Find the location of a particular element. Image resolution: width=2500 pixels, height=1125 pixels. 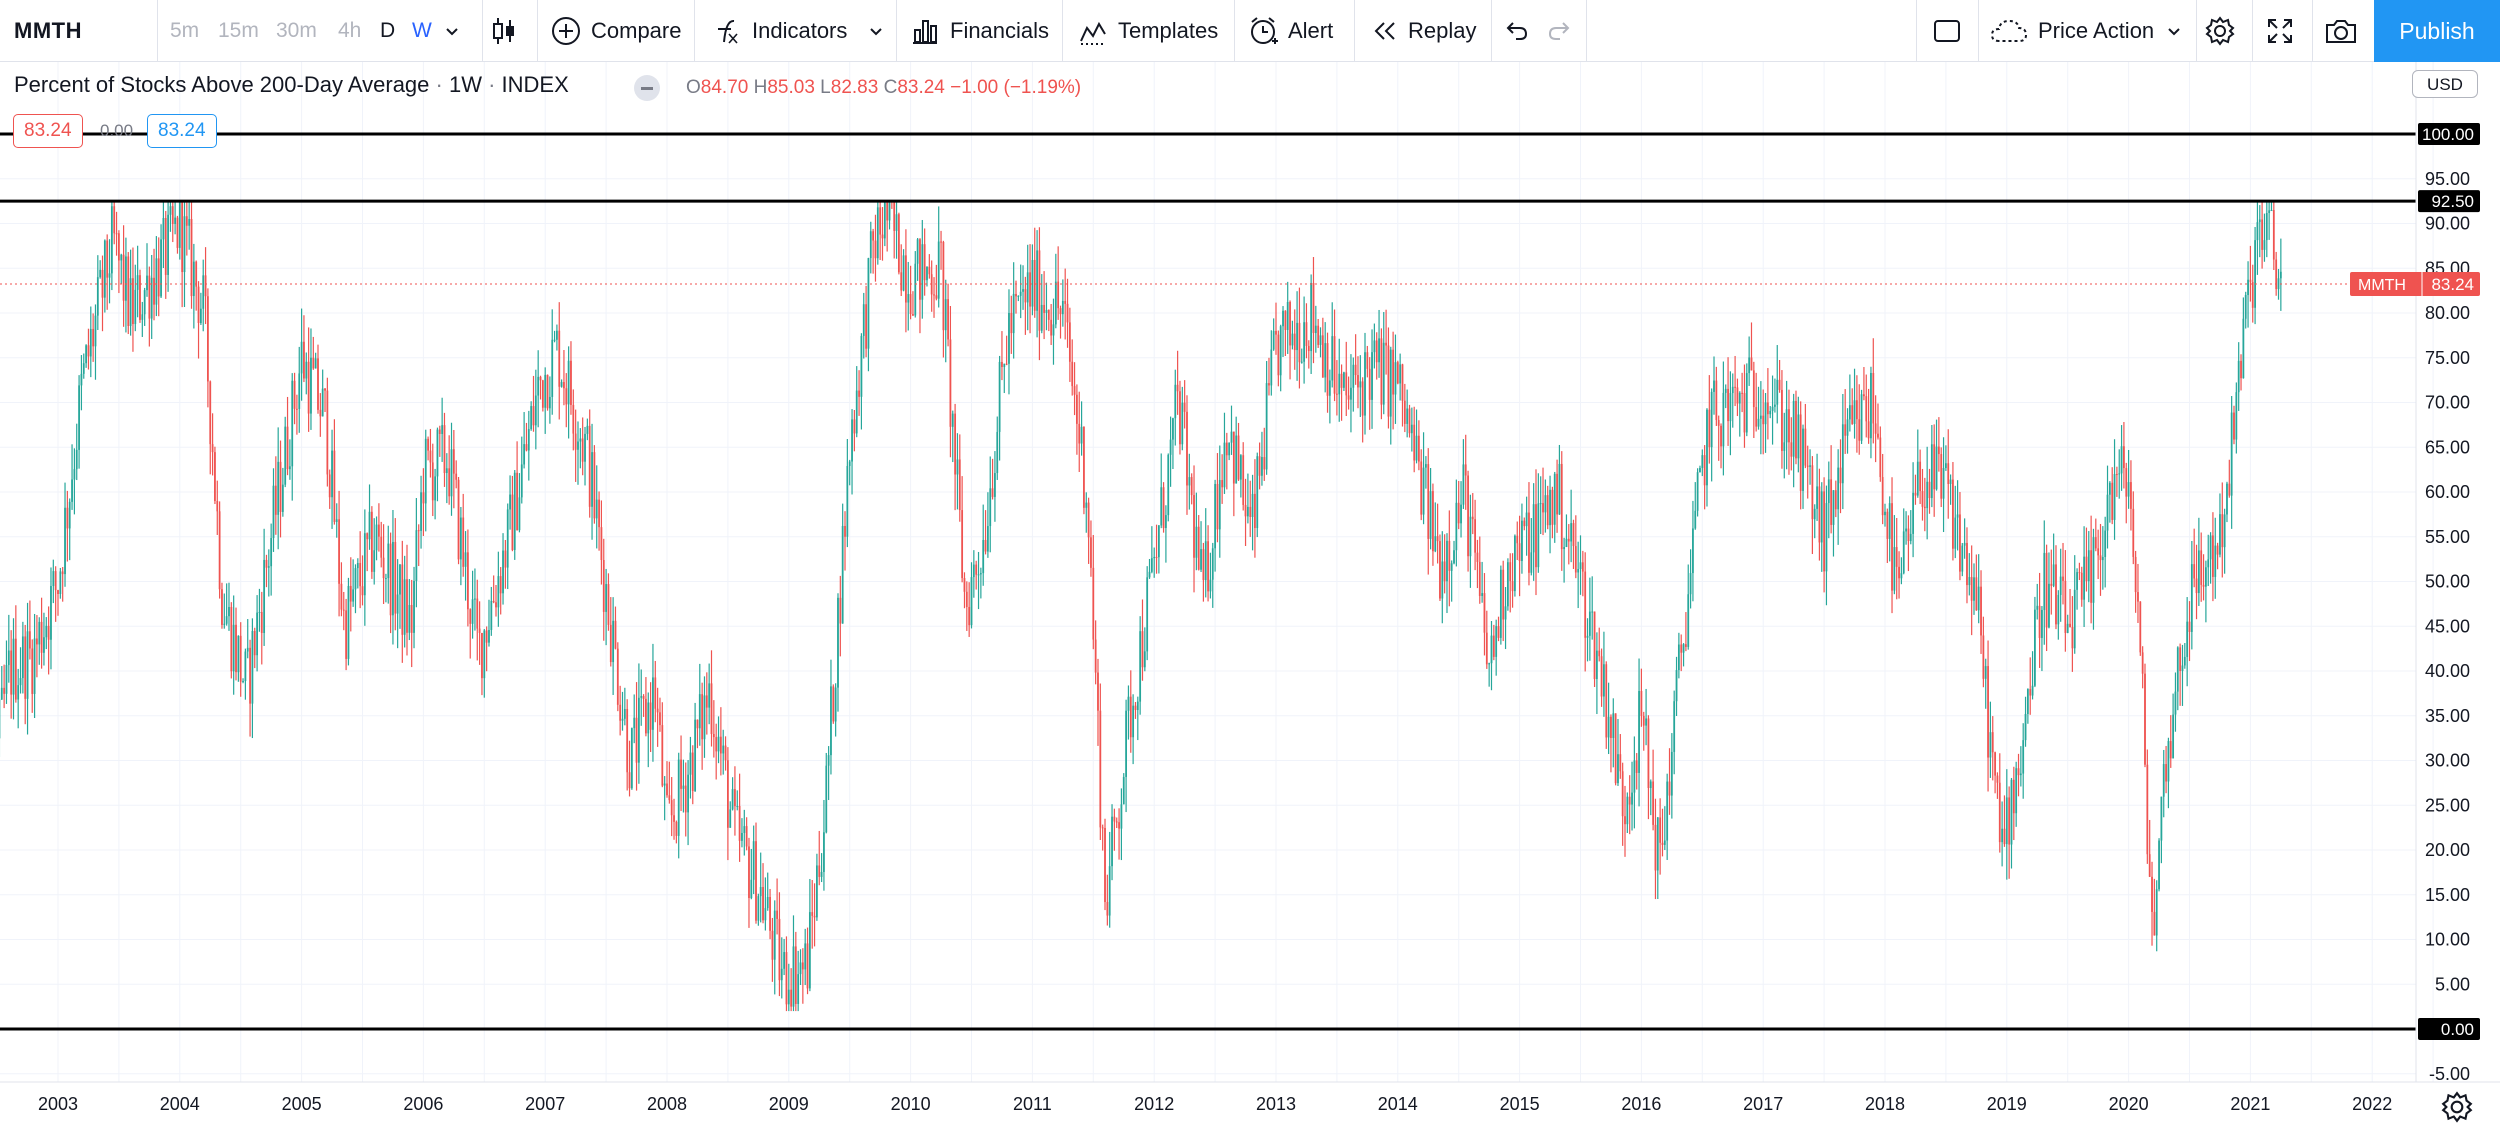

collapse-legend-button is located at coordinates (647, 88).